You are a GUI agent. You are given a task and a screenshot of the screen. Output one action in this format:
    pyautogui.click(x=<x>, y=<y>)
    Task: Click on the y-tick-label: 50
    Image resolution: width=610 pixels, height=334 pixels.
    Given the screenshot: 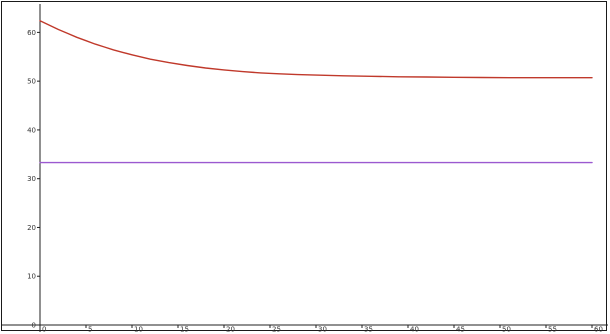 What is the action you would take?
    pyautogui.click(x=31, y=82)
    